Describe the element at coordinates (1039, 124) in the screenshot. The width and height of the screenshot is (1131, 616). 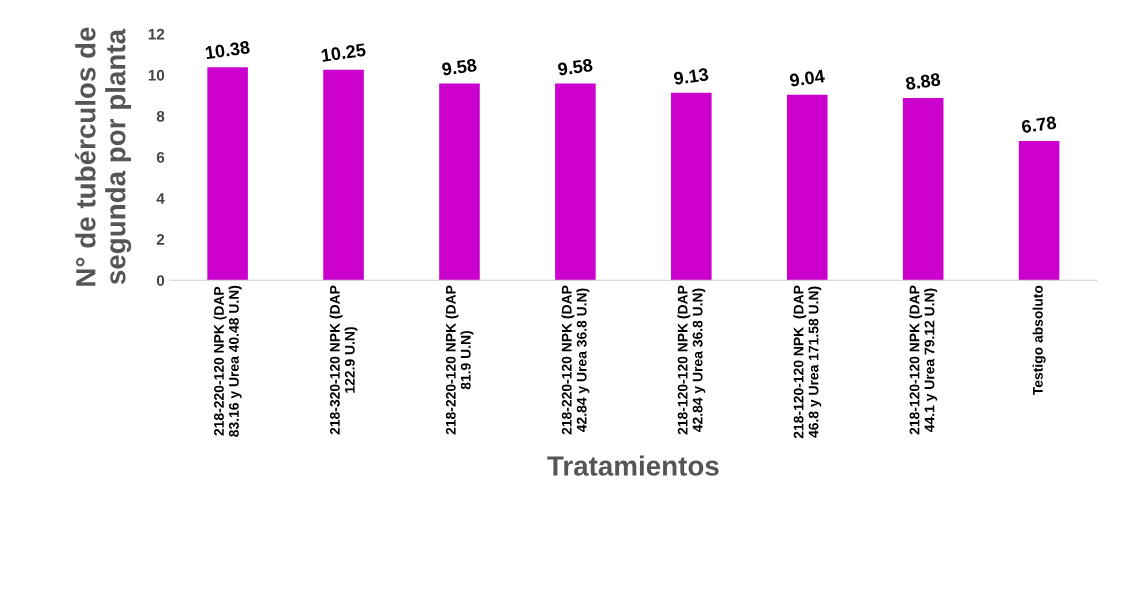
I see `data-label: 6.78` at that location.